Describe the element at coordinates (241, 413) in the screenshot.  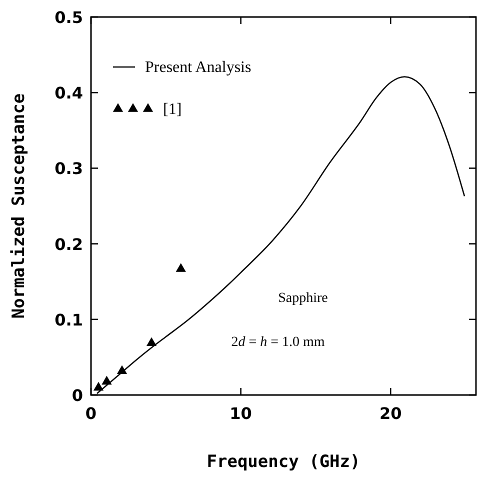
I see `x-tick-label: 10` at that location.